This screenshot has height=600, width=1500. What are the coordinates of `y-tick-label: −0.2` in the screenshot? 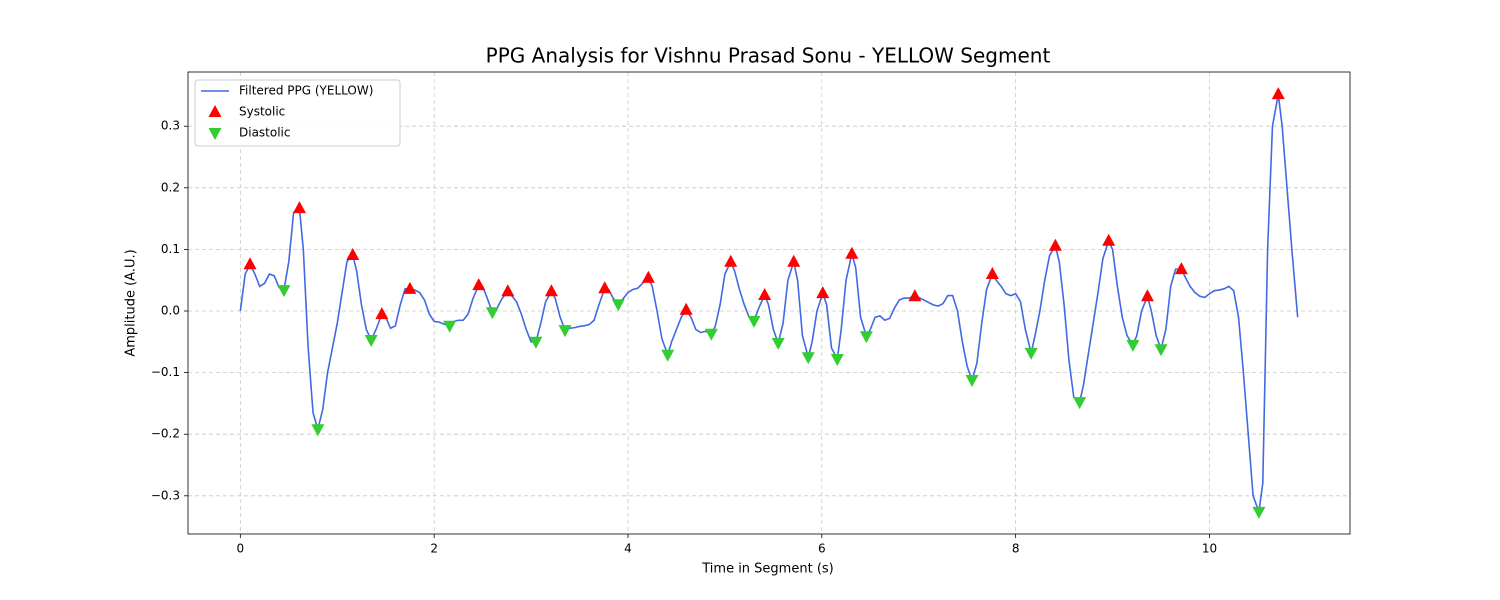 It's located at (165, 434).